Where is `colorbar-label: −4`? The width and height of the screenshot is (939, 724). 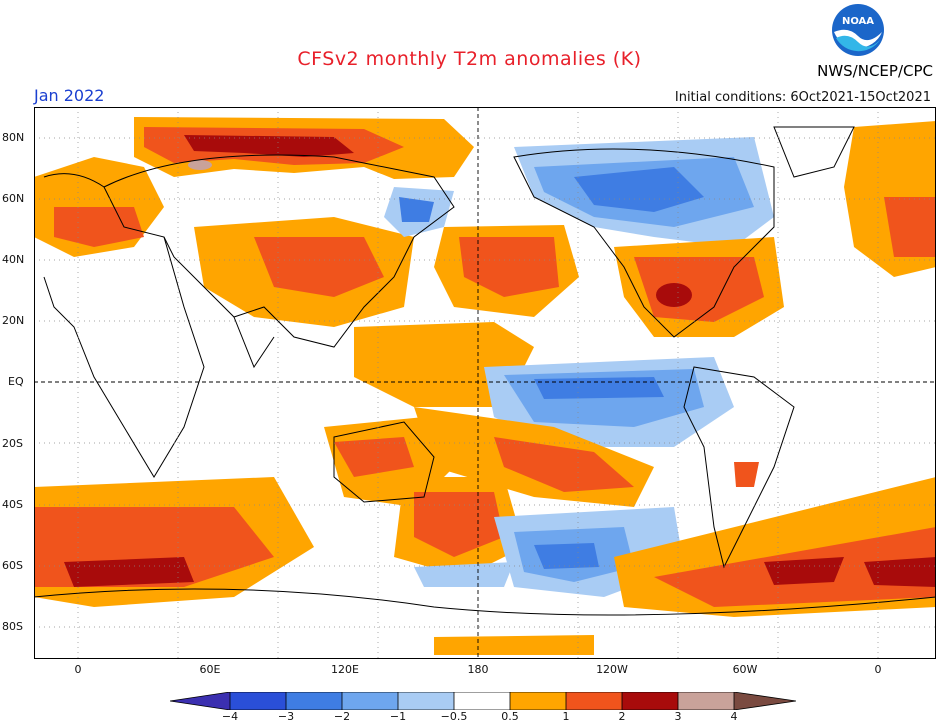 colorbar-label: −4 is located at coordinates (230, 716).